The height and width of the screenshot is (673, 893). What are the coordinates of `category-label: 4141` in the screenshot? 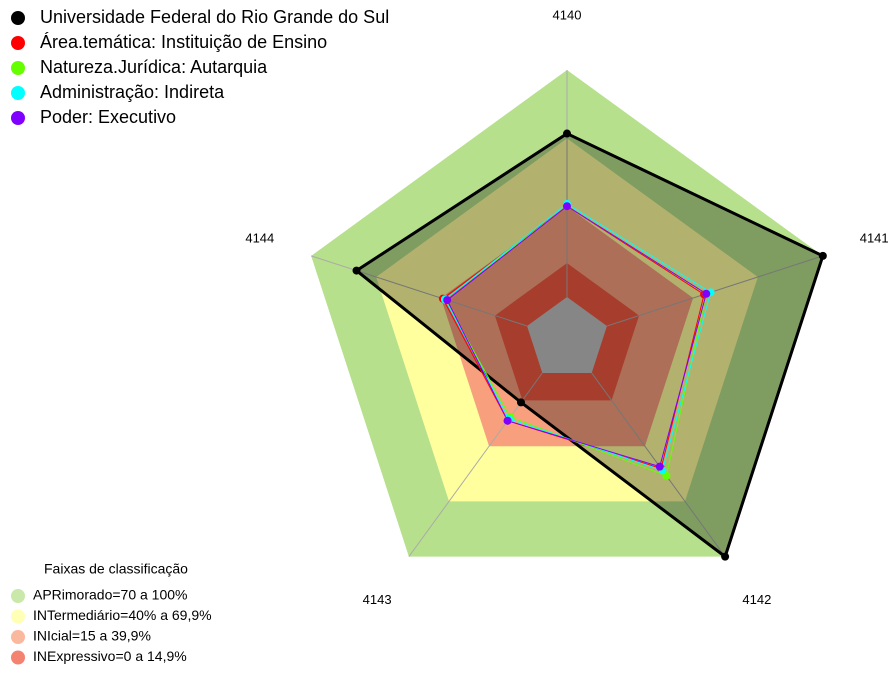 It's located at (874, 238).